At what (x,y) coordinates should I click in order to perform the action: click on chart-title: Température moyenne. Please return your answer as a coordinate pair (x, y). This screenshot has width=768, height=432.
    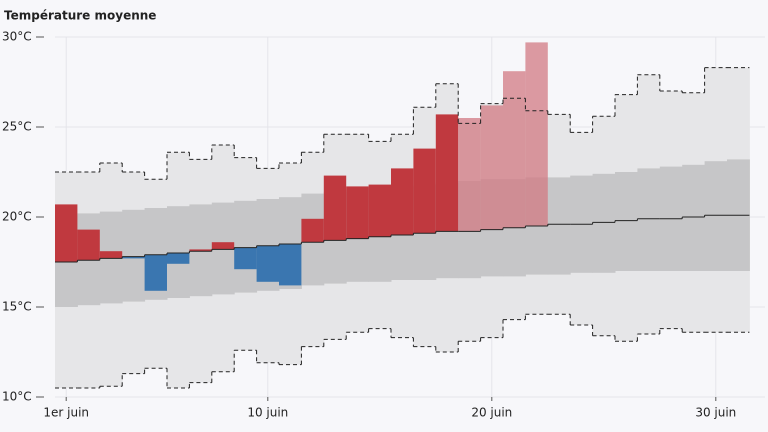
    Looking at the image, I should click on (80, 16).